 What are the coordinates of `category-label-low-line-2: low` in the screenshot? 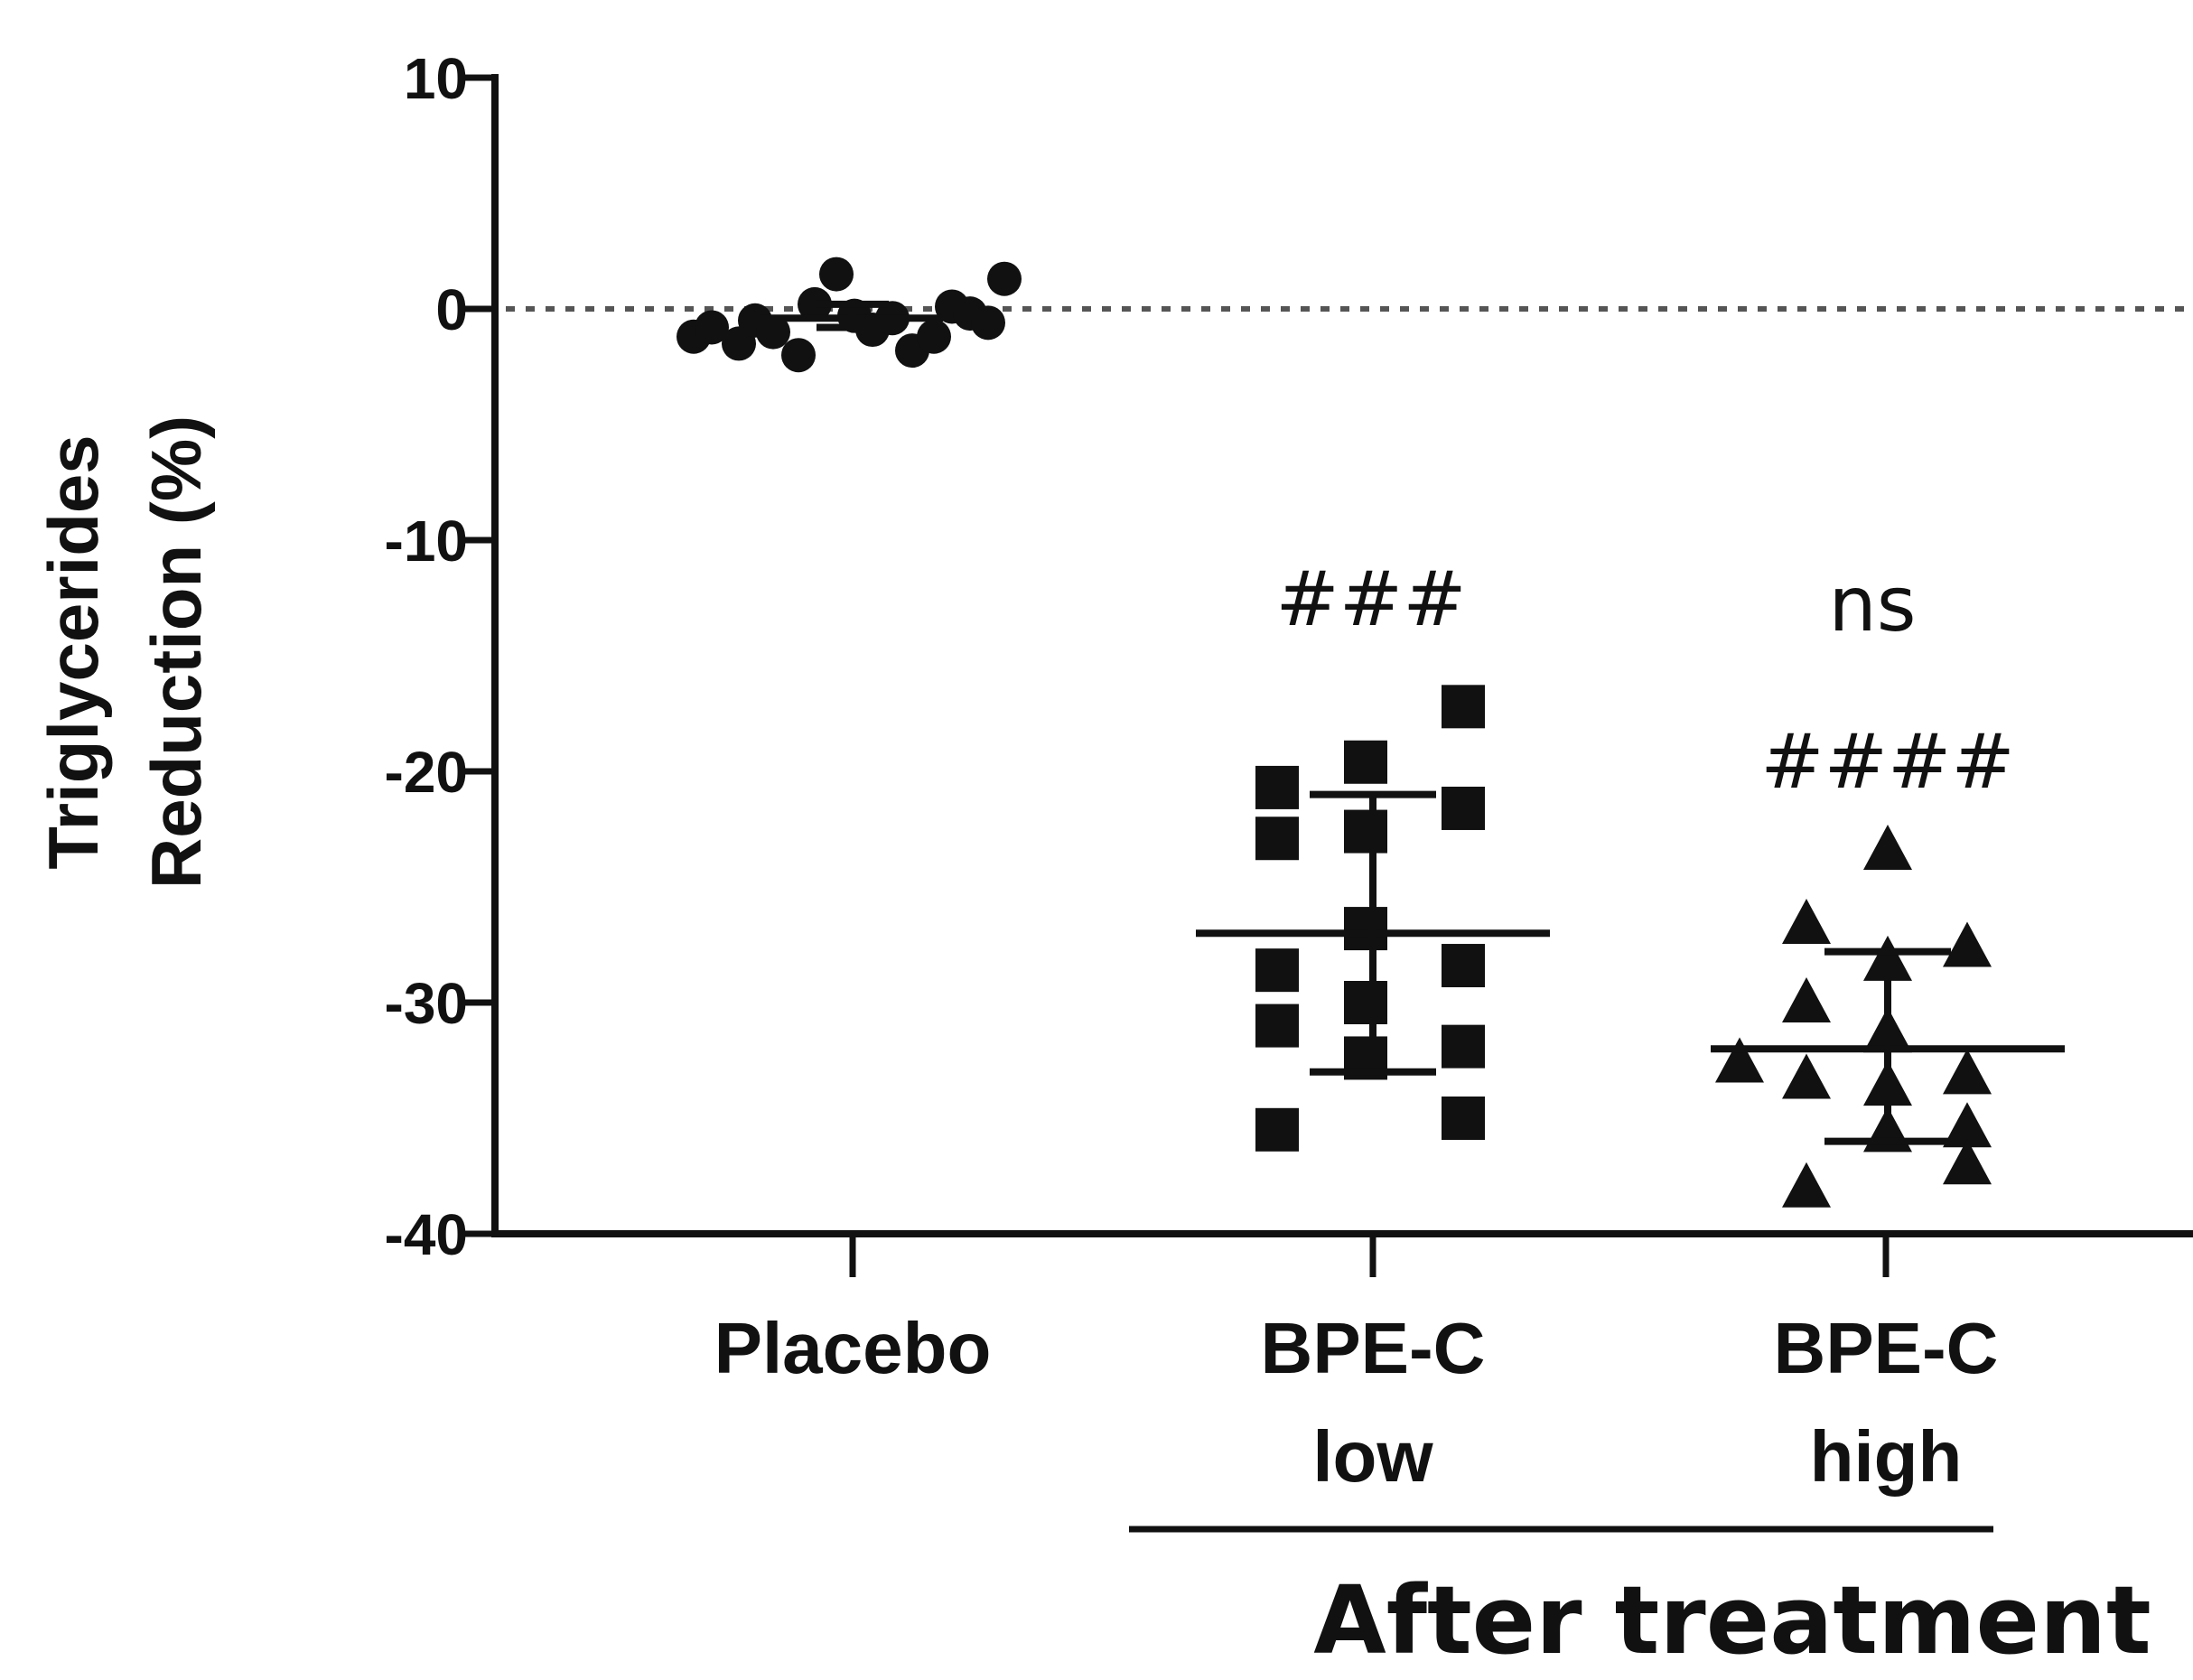 It's located at (1372, 1456).